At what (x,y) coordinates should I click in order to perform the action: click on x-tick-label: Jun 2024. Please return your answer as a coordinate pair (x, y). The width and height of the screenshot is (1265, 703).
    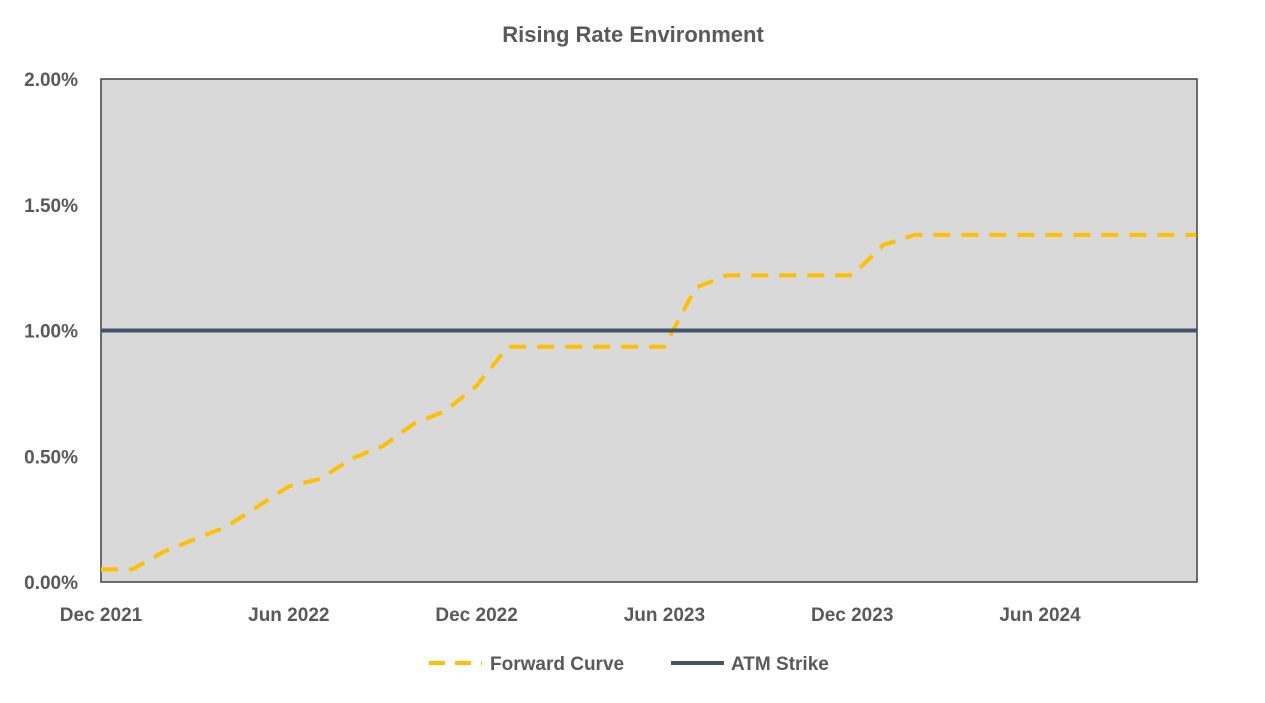
    Looking at the image, I should click on (1040, 615).